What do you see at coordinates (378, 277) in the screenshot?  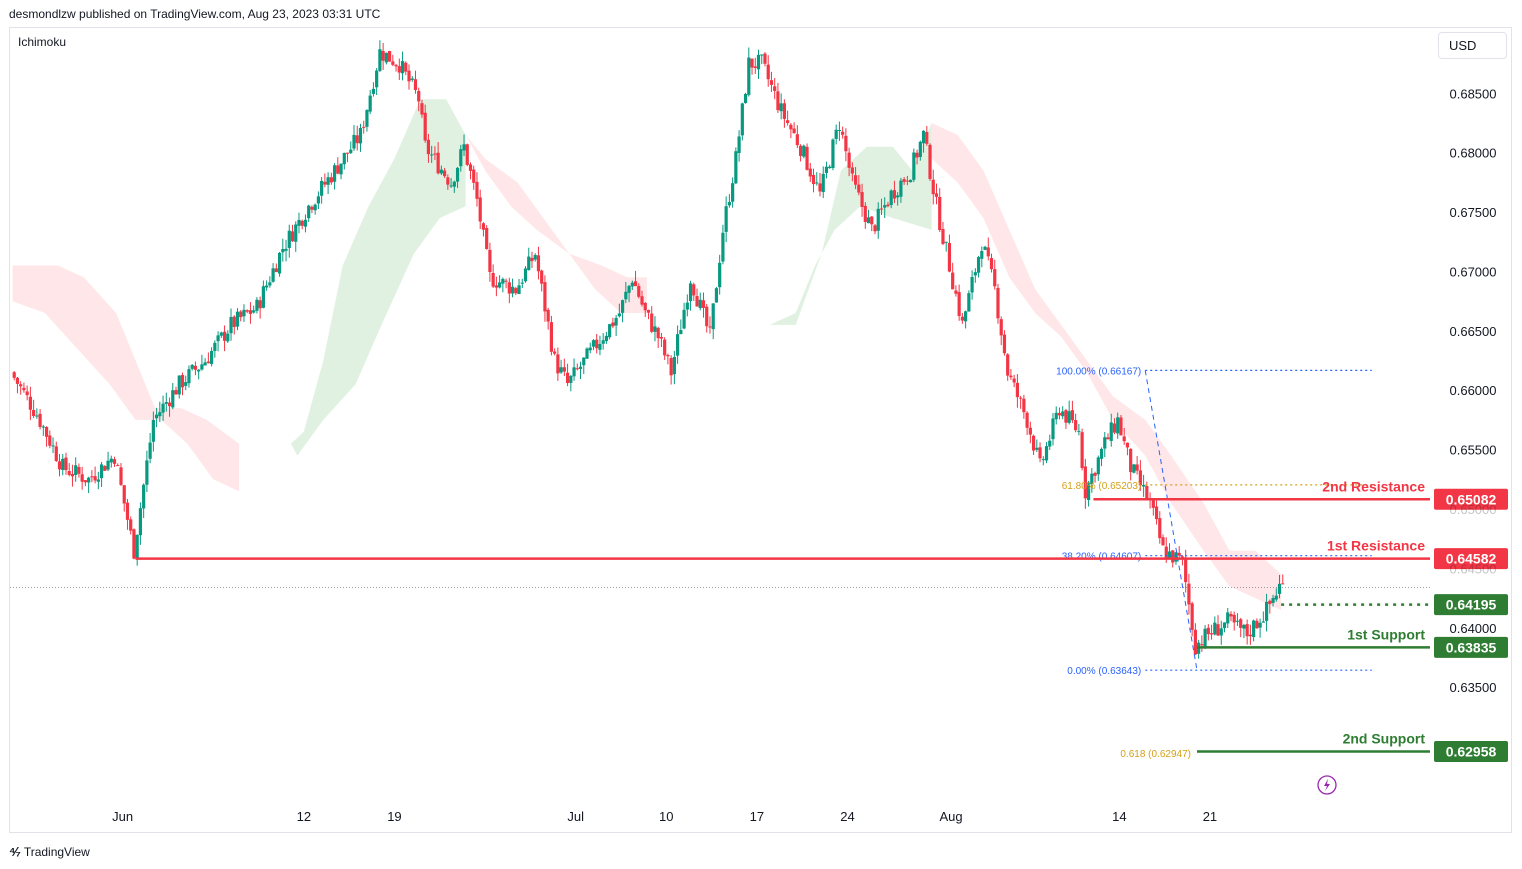 I see `ichimoku-cloud-bullish` at bounding box center [378, 277].